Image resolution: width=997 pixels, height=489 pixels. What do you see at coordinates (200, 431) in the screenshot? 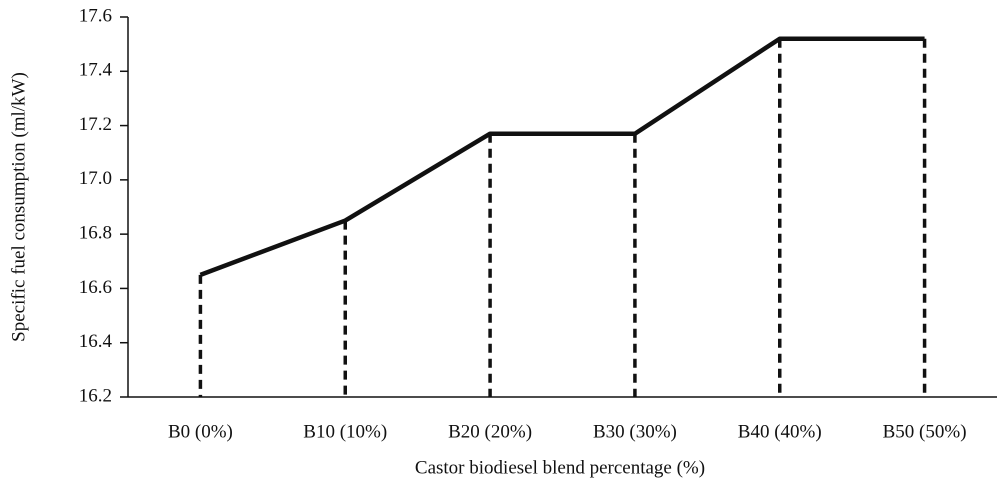
I see `x-tick-label: B0 (0%)` at bounding box center [200, 431].